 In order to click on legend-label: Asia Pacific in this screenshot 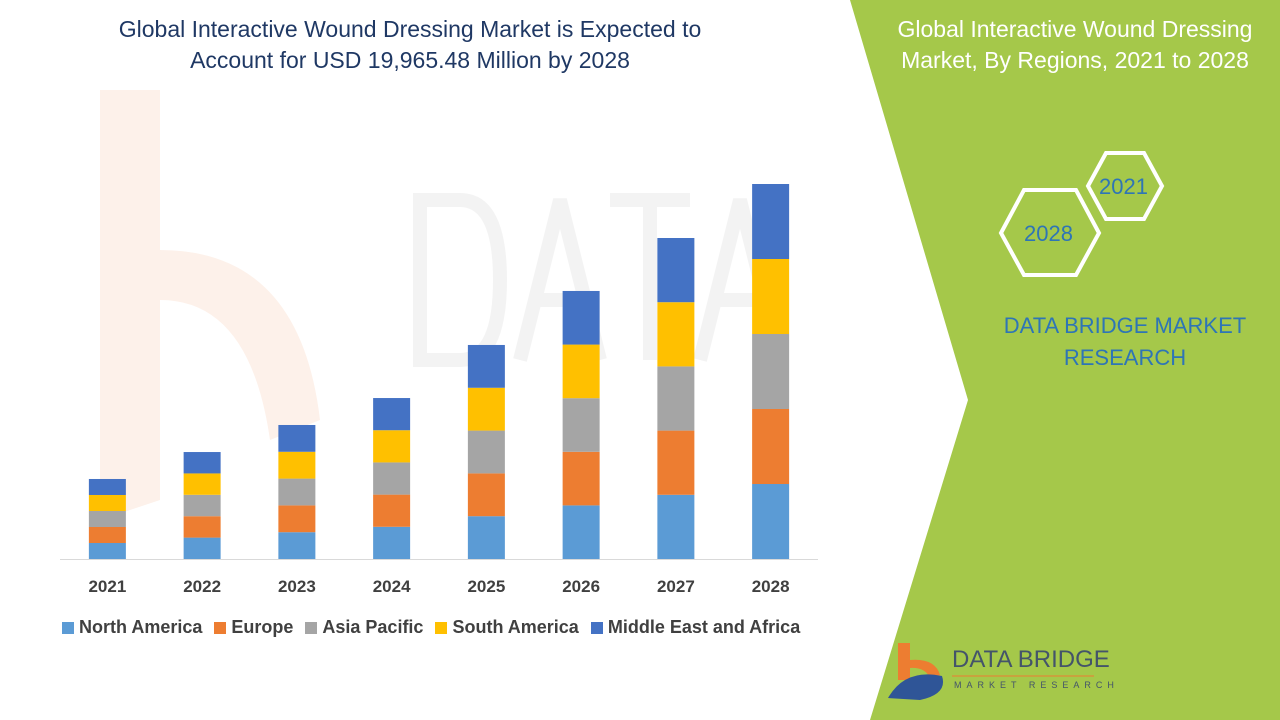, I will do `click(373, 627)`.